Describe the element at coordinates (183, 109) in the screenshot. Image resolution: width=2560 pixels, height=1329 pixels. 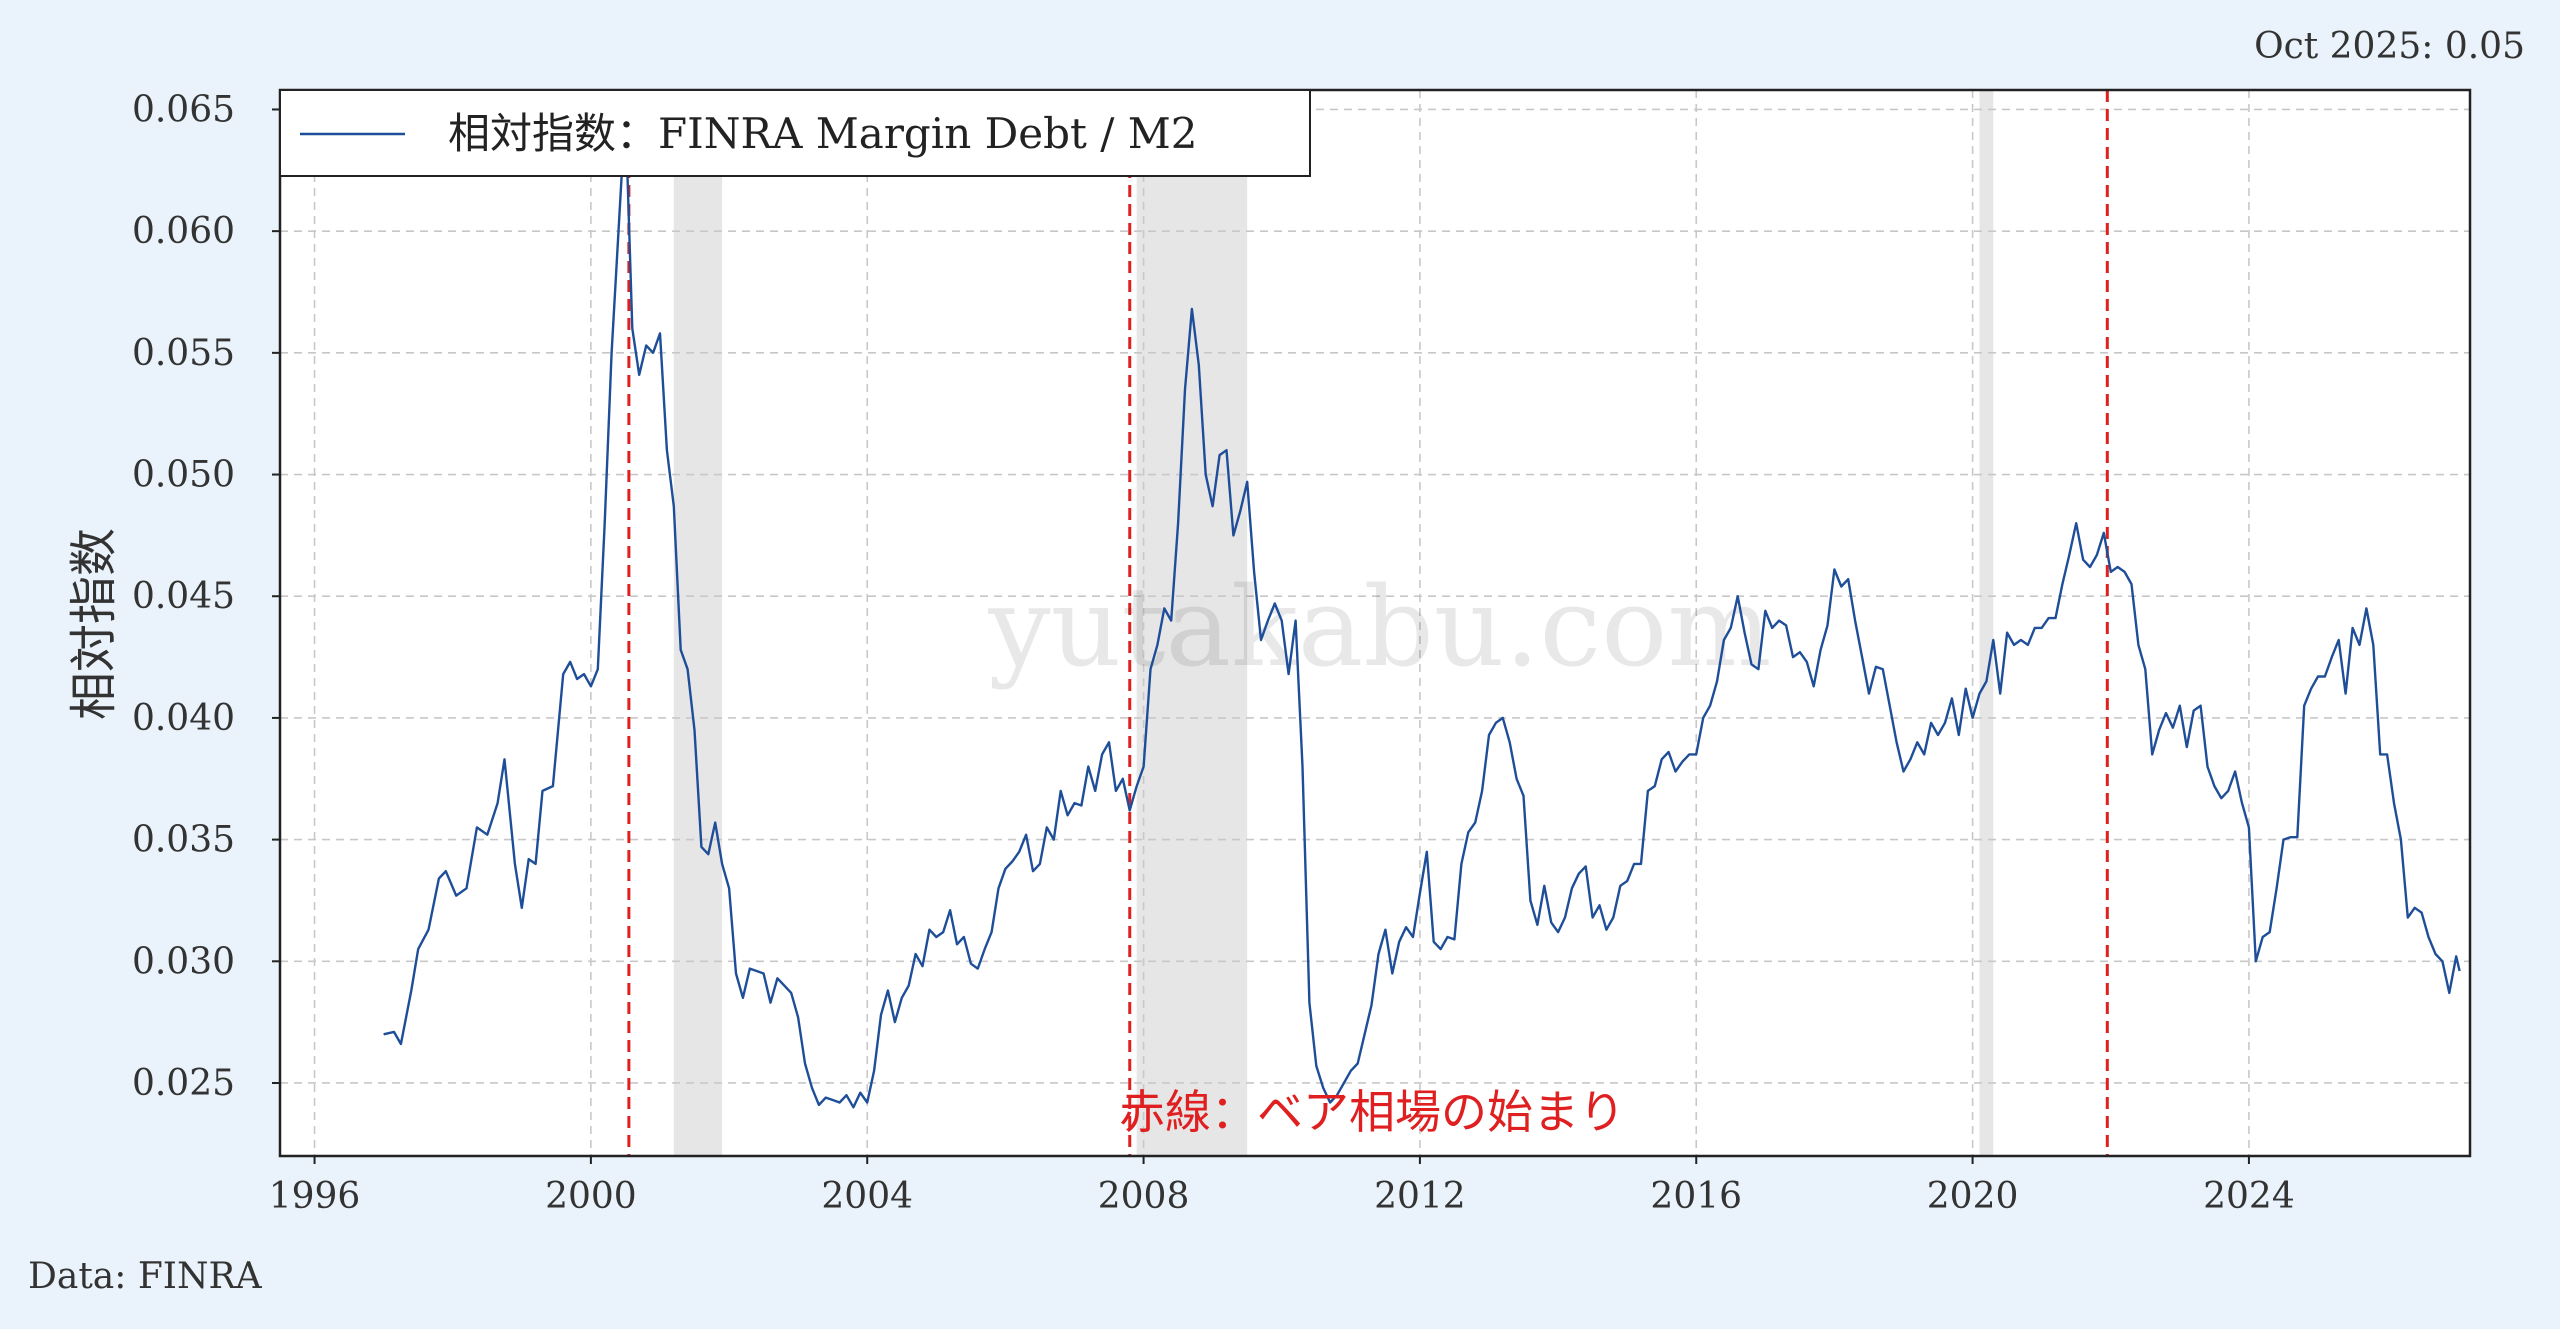
I see `y-tick-label: 0.065` at that location.